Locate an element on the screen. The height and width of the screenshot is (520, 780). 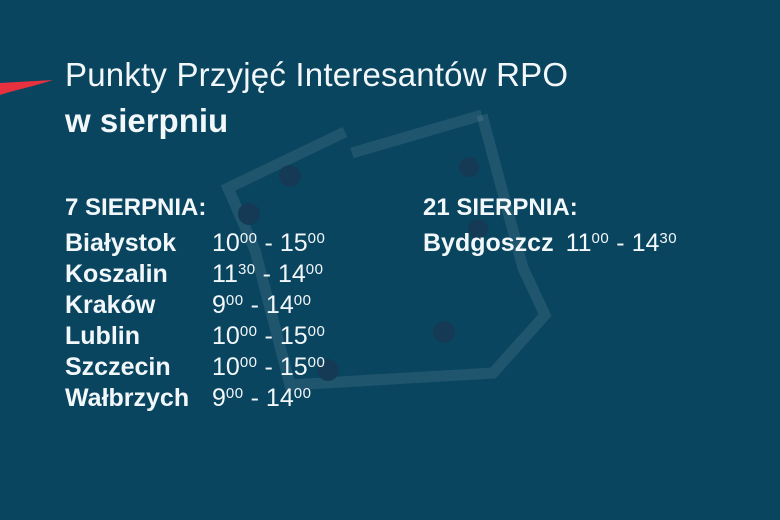
red-arrow-icon is located at coordinates (26, 87).